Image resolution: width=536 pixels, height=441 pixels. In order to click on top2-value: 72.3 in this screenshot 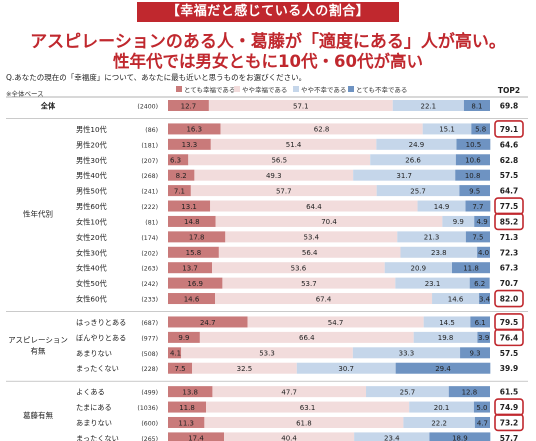, I will do `click(509, 252)`.